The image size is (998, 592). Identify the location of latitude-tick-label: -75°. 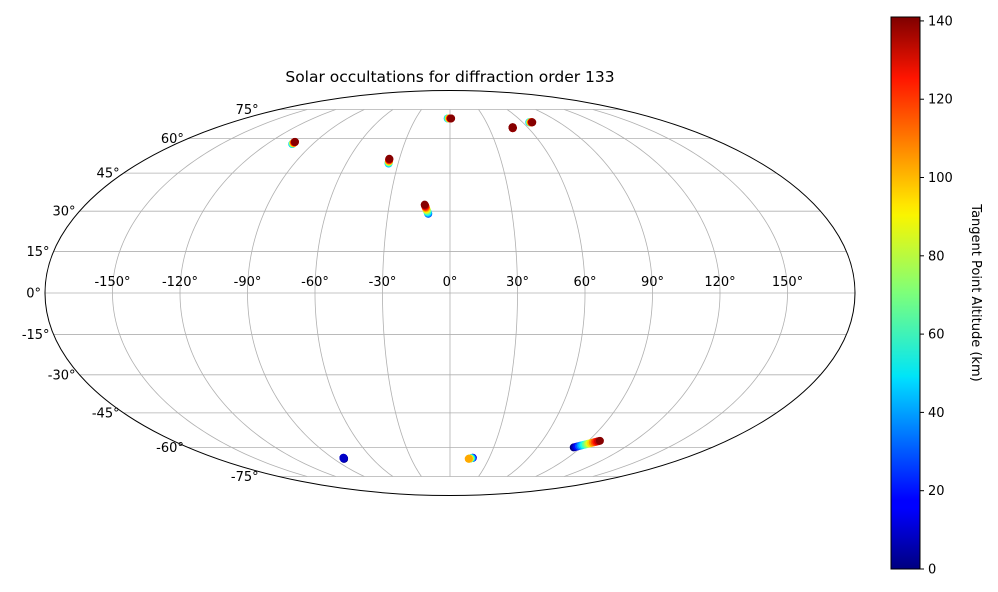
(245, 477).